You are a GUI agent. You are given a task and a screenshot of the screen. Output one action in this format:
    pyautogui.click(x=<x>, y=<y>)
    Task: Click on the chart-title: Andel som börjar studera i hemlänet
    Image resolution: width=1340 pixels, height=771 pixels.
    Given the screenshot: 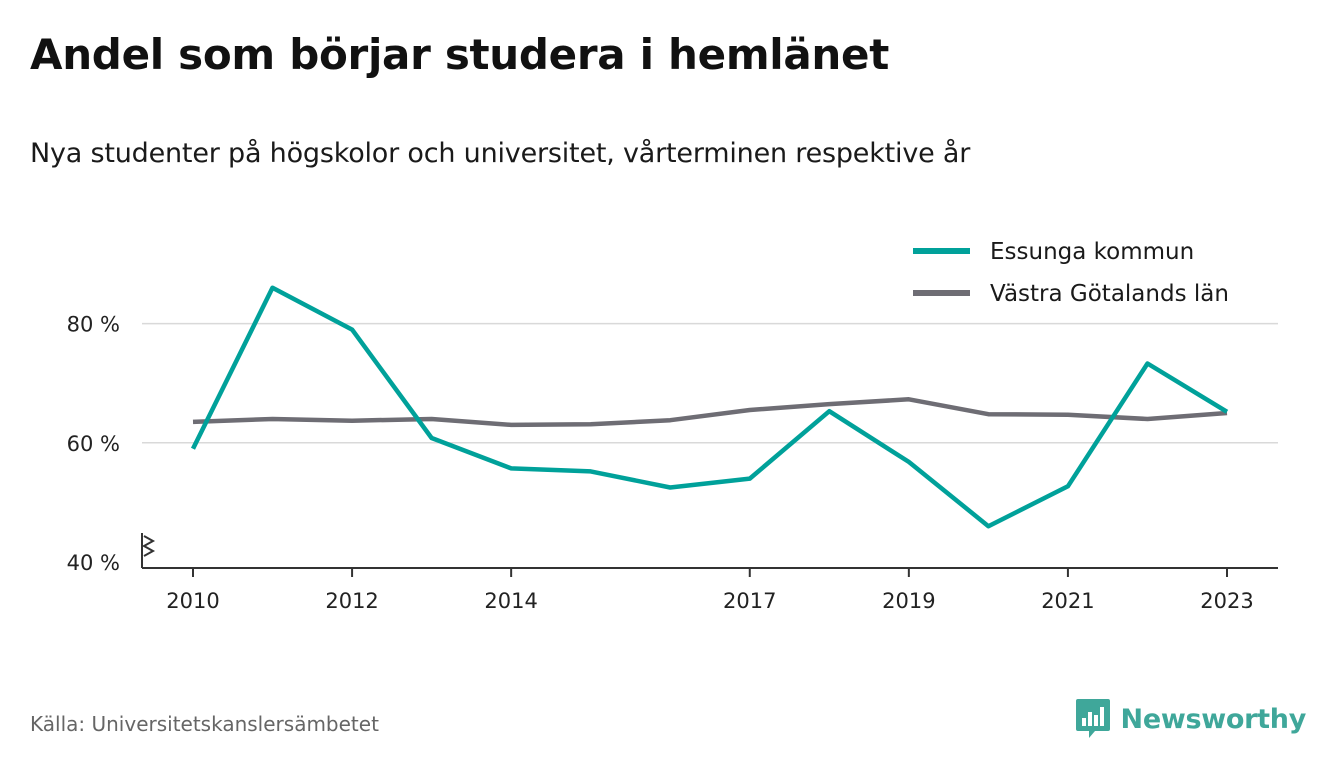 What is the action you would take?
    pyautogui.click(x=459, y=54)
    